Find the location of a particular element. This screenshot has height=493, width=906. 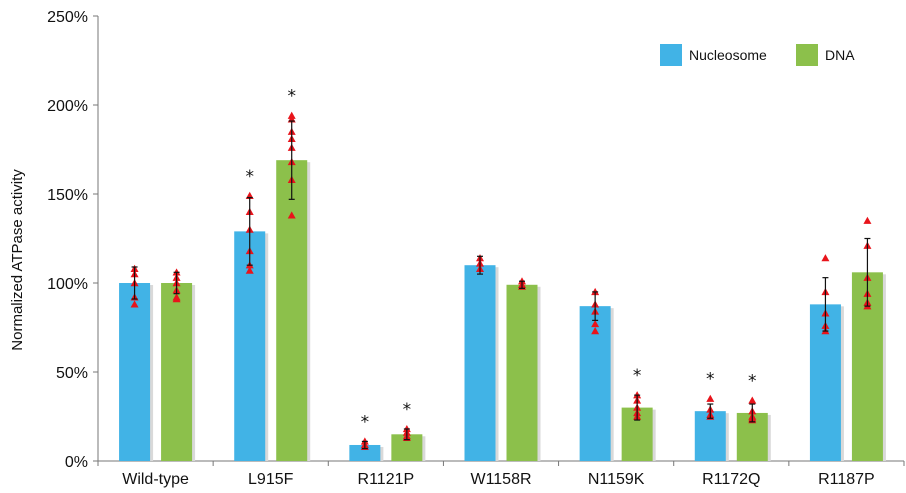

y-axis-title: Normalized ATPase activity is located at coordinates (17, 260).